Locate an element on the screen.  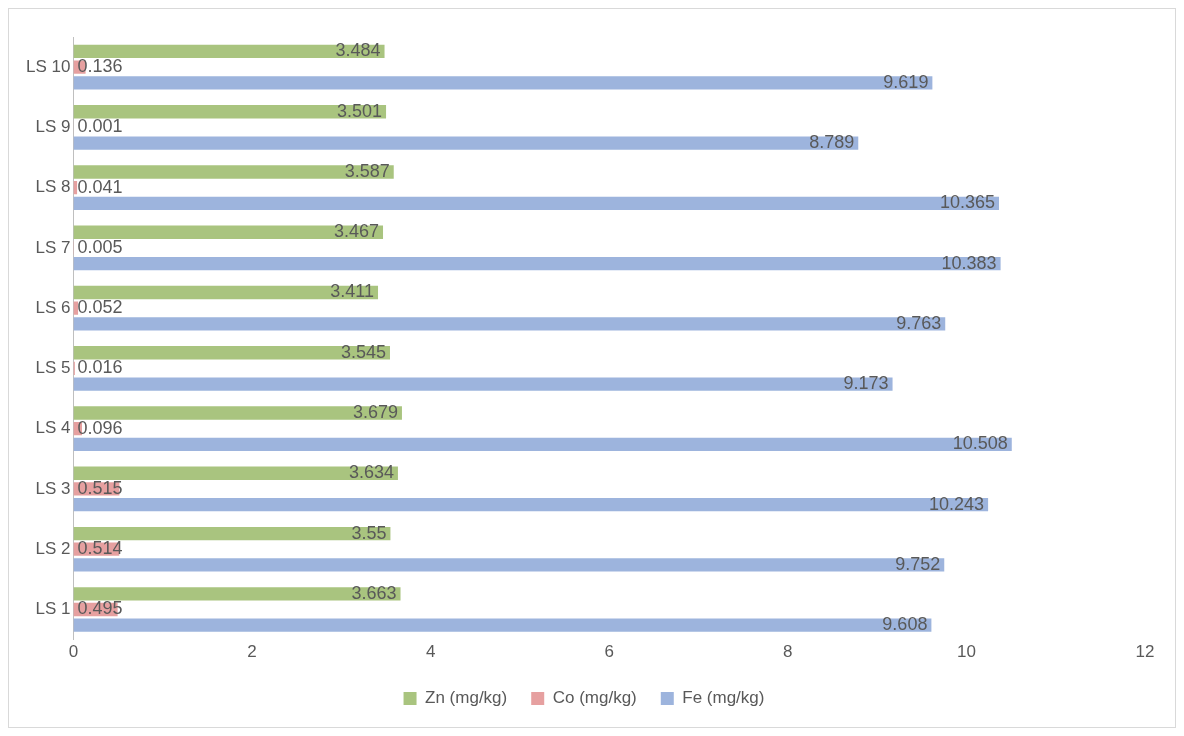
data-label: 0.001 is located at coordinates (100, 126).